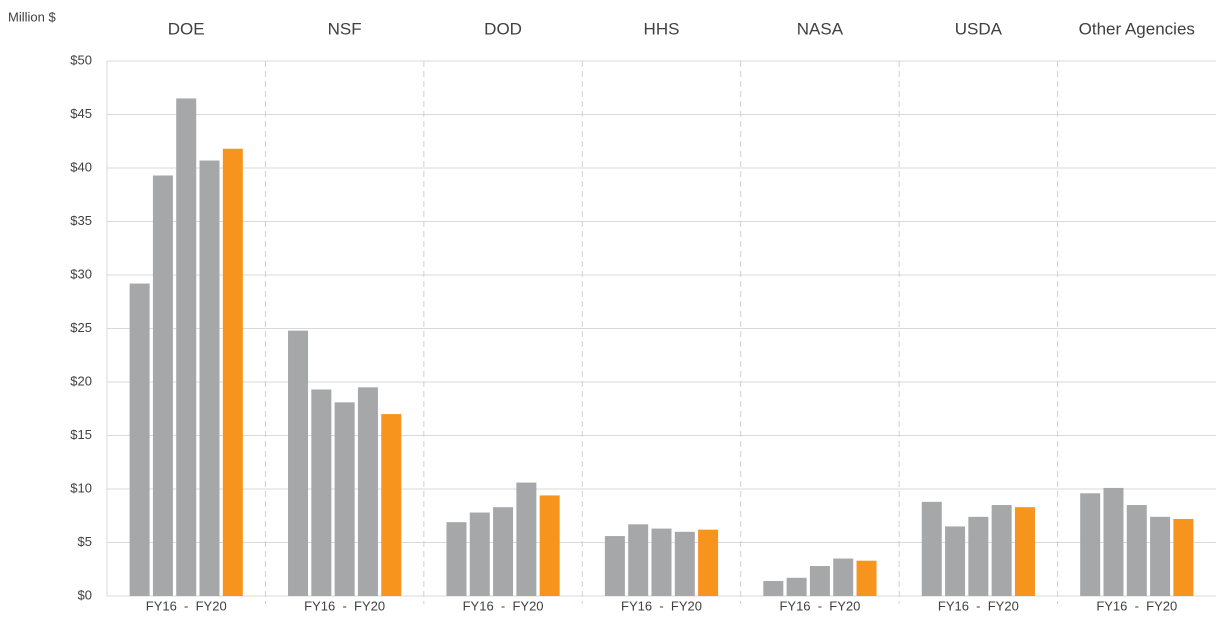 The image size is (1218, 617). Describe the element at coordinates (503, 28) in the screenshot. I see `category-label: DOD` at that location.